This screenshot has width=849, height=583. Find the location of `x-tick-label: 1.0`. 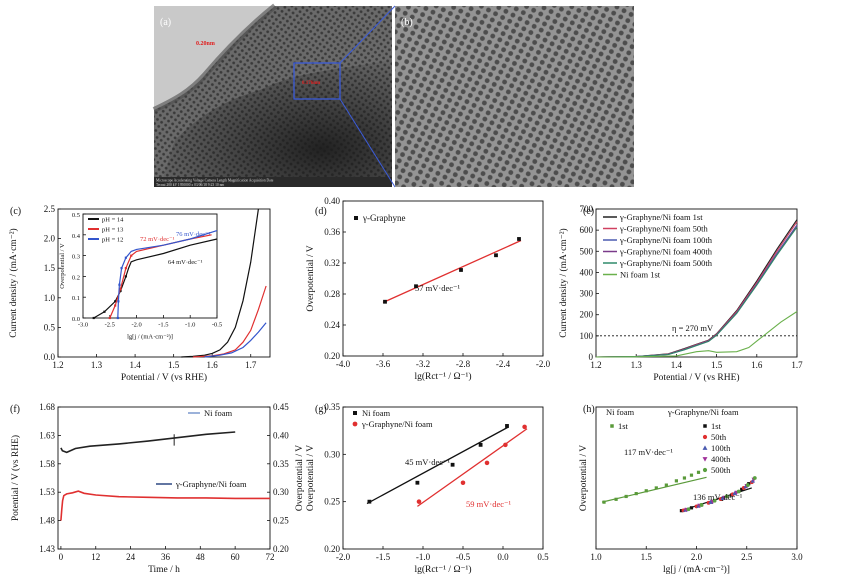

x-tick-label: 1.0 is located at coordinates (596, 557).